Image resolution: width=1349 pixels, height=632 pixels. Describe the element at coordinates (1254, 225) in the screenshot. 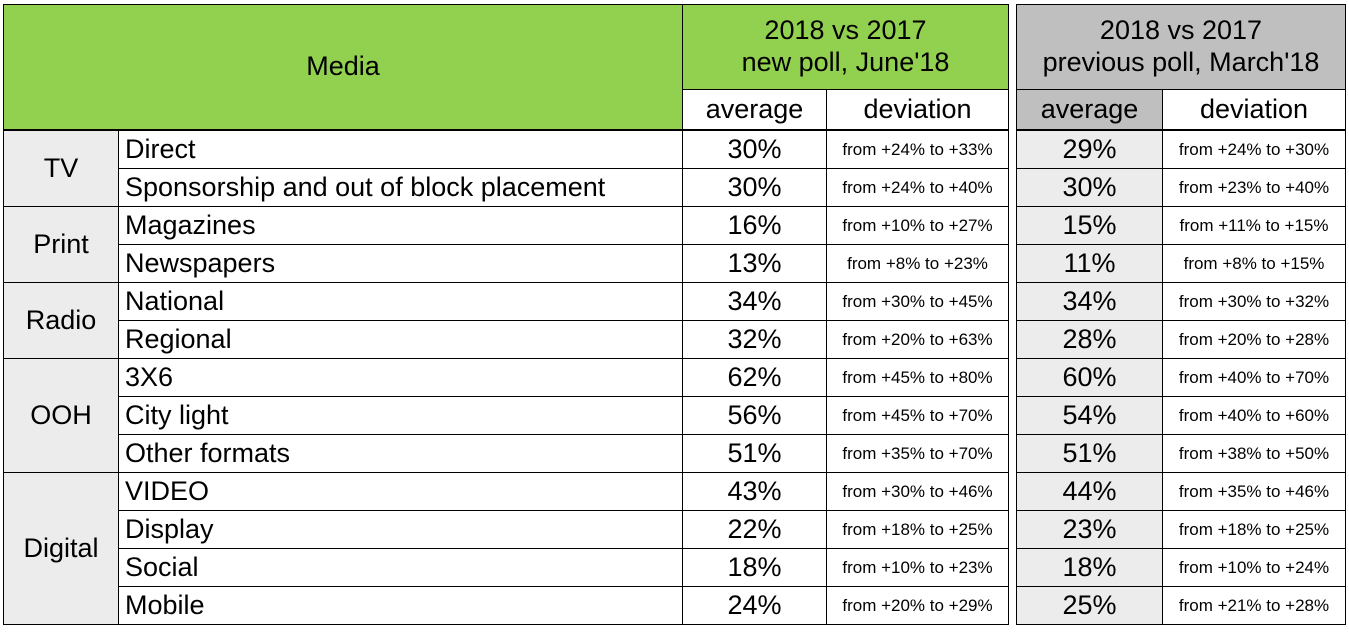

I see `prev-deviation-cell: from +11% to +15%` at that location.